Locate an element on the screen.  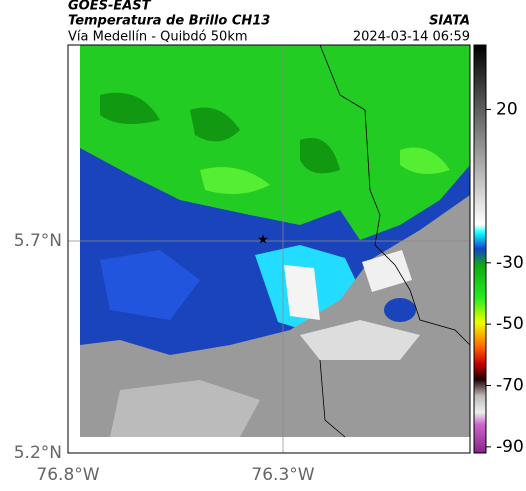
lon-label: 76.3°W is located at coordinates (282, 475).